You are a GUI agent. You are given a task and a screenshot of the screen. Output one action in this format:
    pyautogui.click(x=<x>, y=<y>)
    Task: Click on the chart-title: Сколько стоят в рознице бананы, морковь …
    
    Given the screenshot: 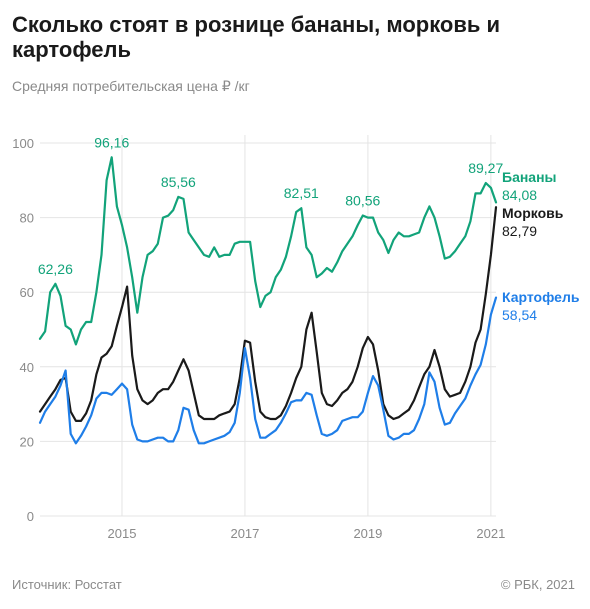 What is the action you would take?
    pyautogui.click(x=256, y=37)
    